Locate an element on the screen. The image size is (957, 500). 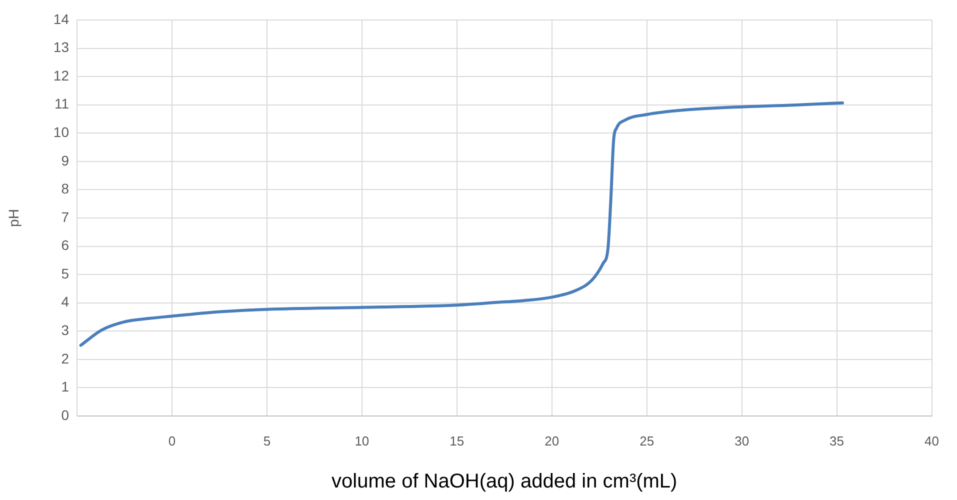
y-tick-label: 2 is located at coordinates (65, 358).